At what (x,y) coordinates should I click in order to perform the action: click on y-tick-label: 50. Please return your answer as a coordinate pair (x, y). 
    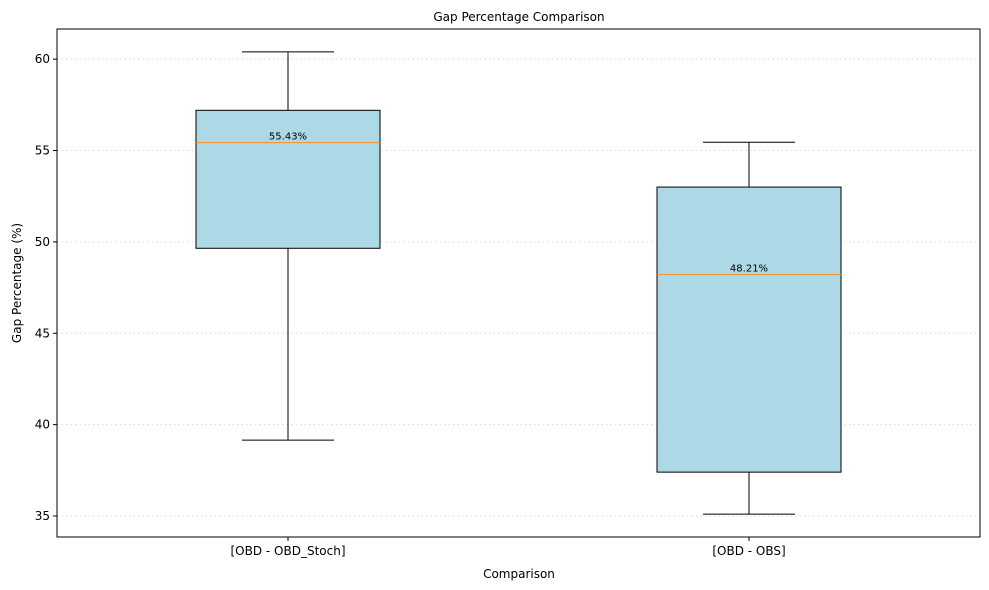
    Looking at the image, I should click on (42, 242).